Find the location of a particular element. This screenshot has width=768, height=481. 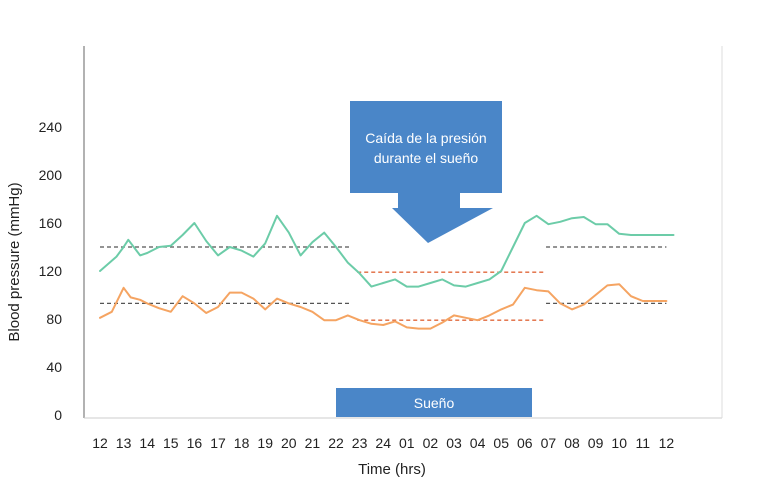

x-tick-label: 15 is located at coordinates (171, 443).